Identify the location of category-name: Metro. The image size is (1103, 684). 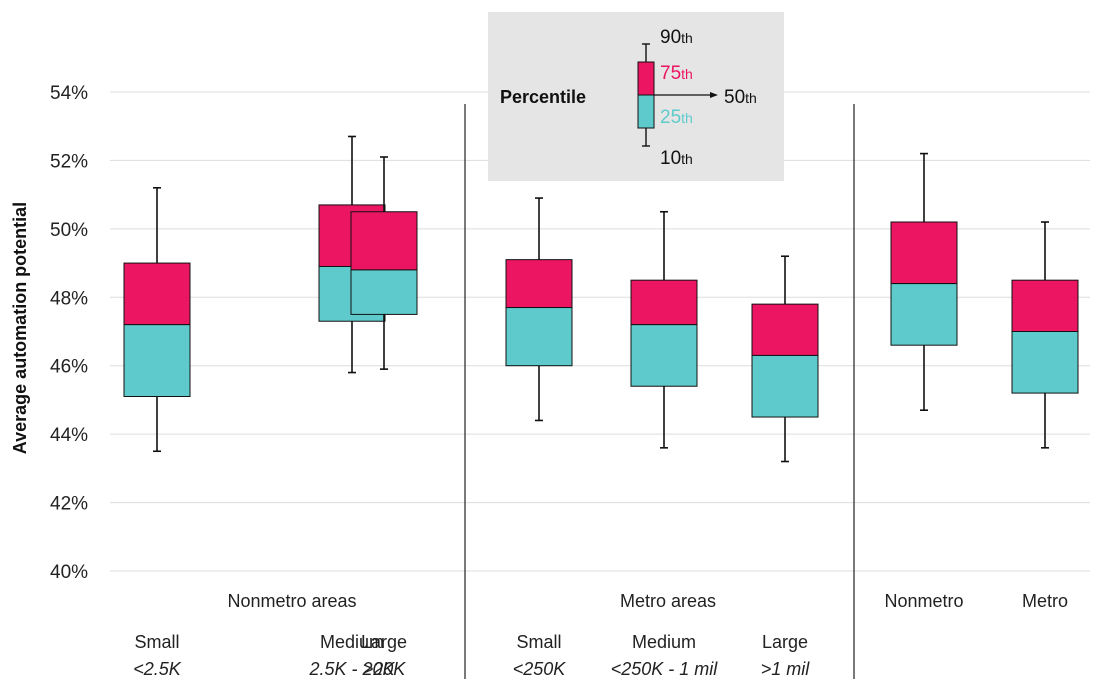
(1045, 601).